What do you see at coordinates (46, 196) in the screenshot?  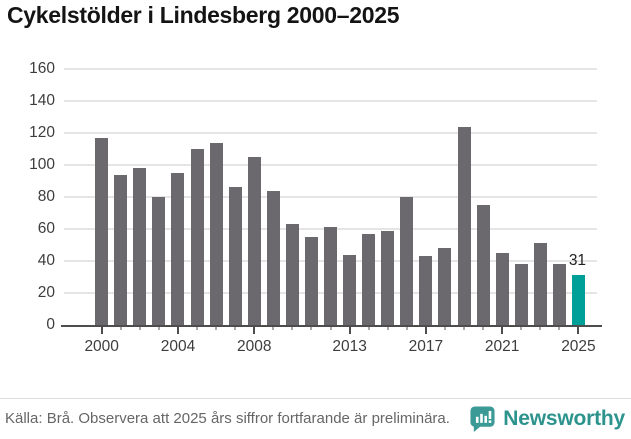 I see `y-axis-tick-label: 80` at bounding box center [46, 196].